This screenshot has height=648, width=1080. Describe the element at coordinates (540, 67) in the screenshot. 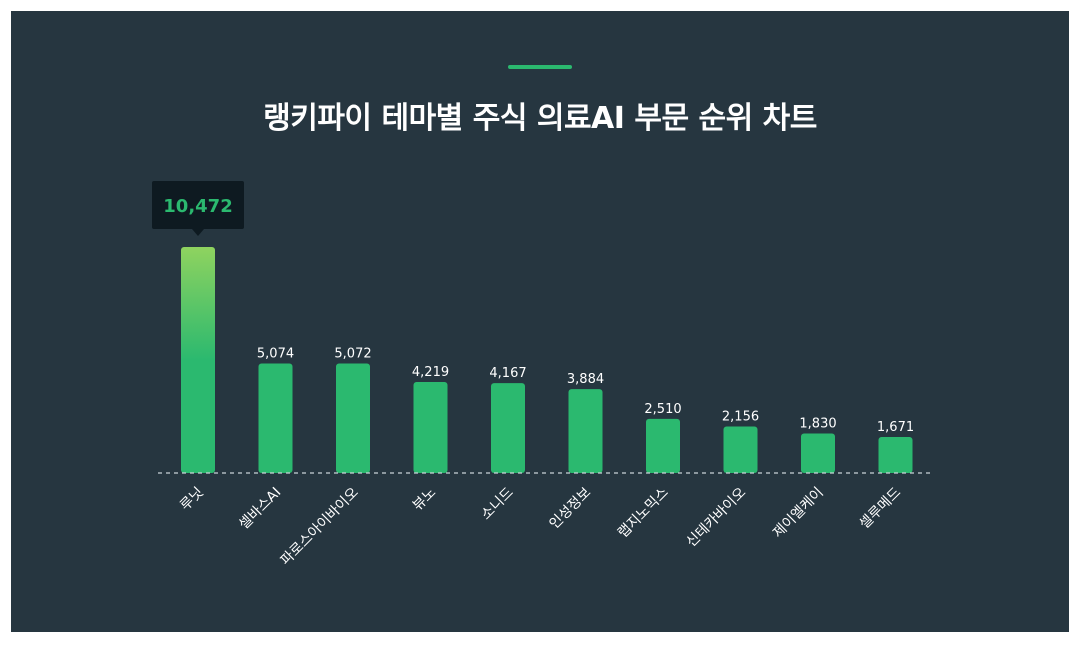

I see `title-accent-line` at that location.